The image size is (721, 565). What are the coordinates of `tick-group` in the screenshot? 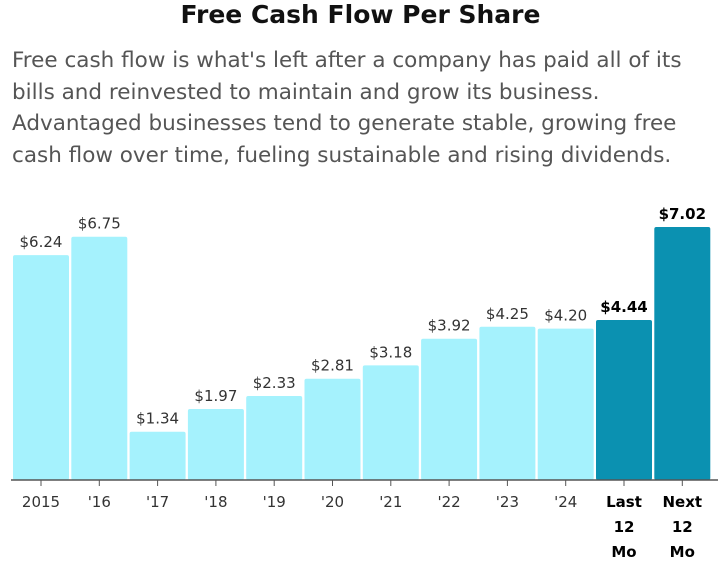 It's located at (361, 483).